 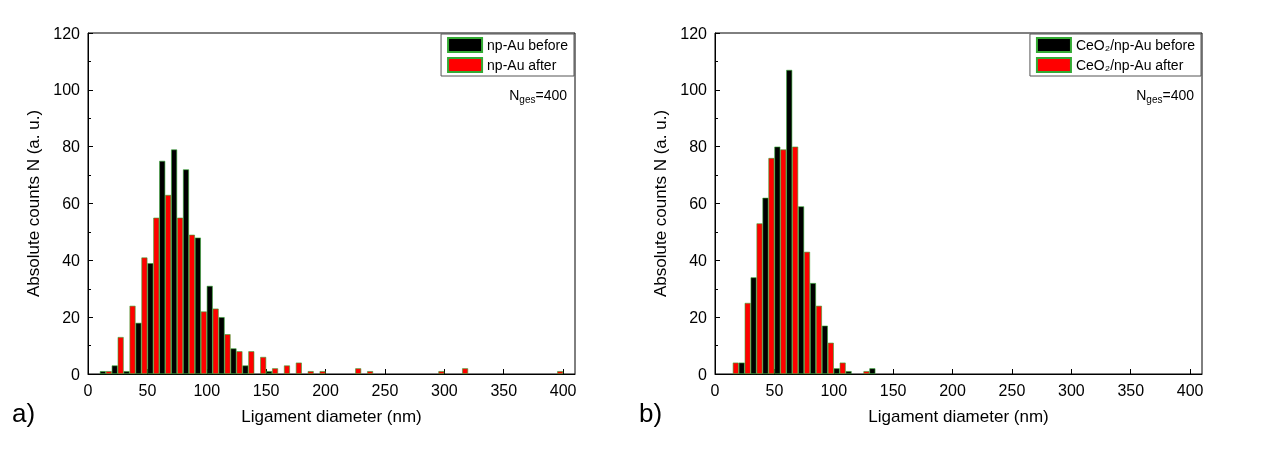 What do you see at coordinates (528, 45) in the screenshot?
I see `legend-label: np-Au before` at bounding box center [528, 45].